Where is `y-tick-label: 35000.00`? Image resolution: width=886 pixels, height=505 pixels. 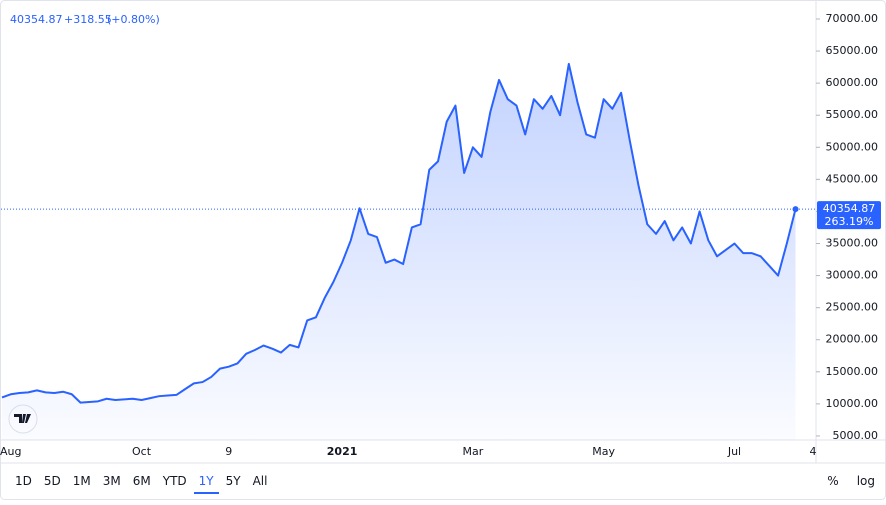 y-tick-label: 35000.00 is located at coordinates (852, 243).